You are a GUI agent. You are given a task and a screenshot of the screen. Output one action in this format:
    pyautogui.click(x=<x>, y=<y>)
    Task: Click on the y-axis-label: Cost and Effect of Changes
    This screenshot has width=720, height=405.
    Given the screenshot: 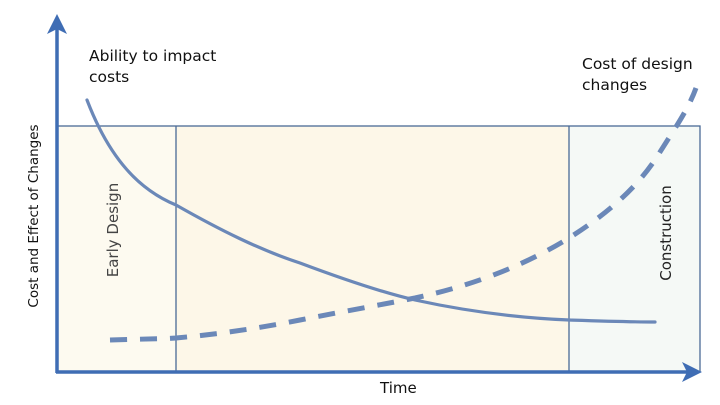 What is the action you would take?
    pyautogui.click(x=34, y=216)
    